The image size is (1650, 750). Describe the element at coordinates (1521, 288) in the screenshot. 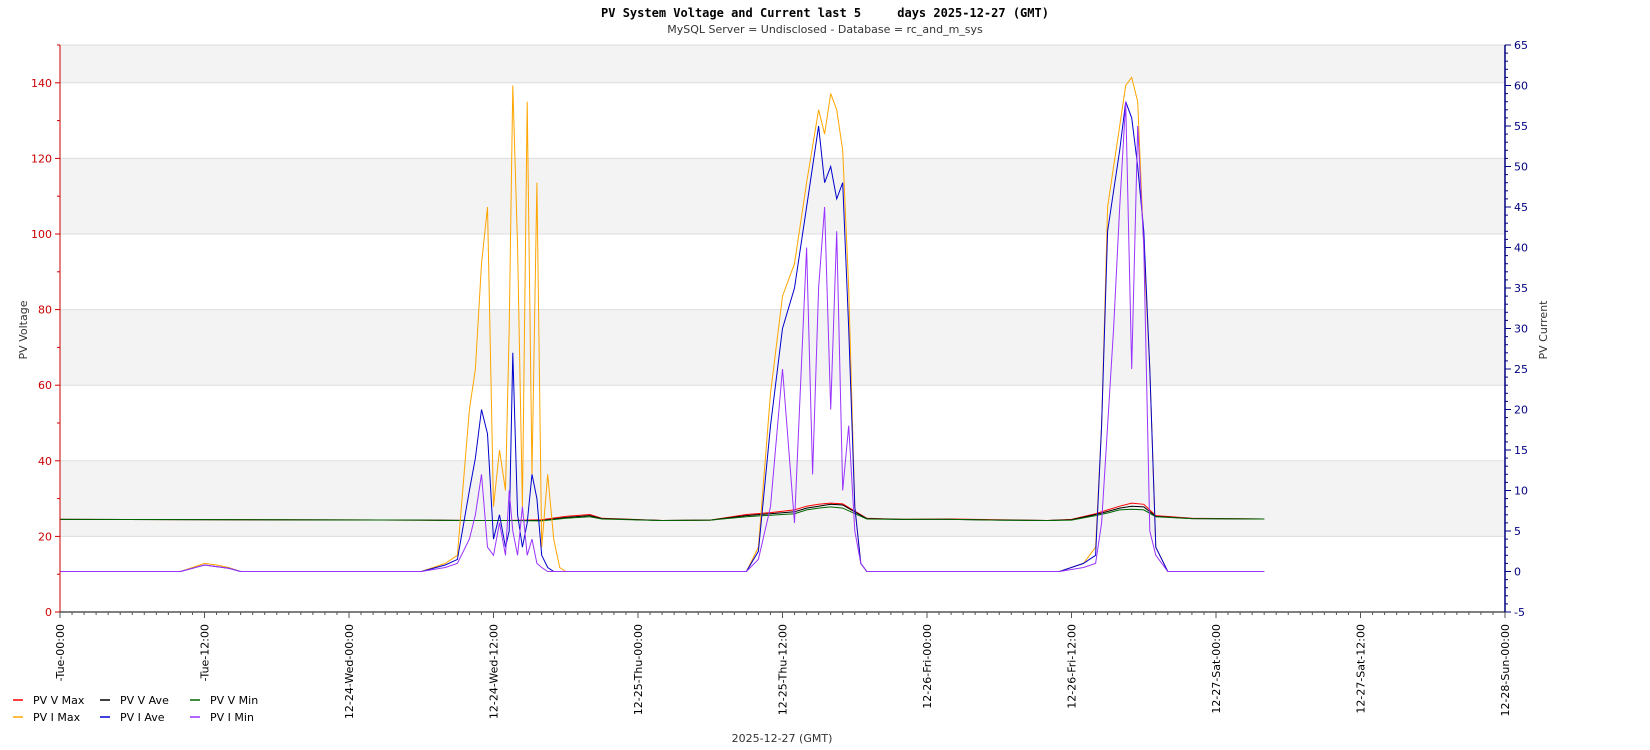

I see `y-right-tick-label: 35` at that location.